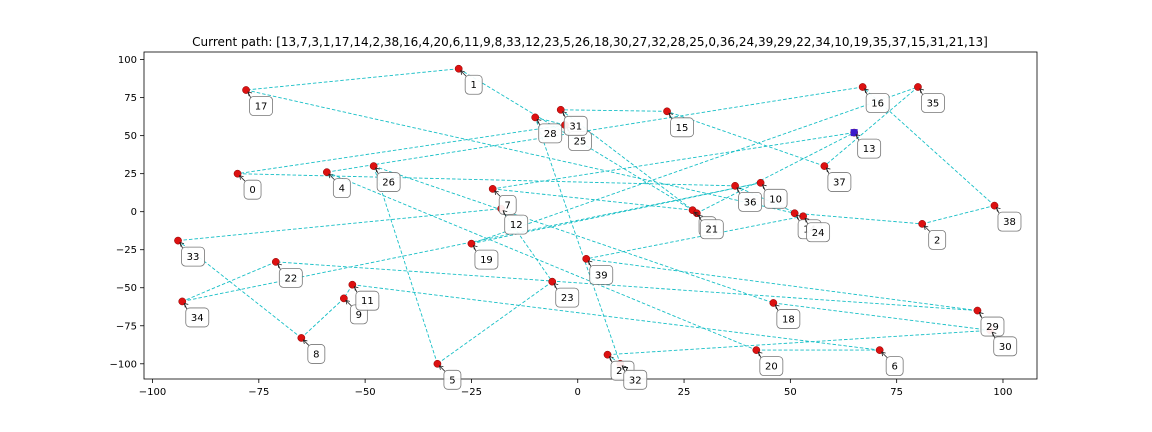 The height and width of the screenshot is (432, 1152). I want to click on y-tick-label: 0, so click(134, 212).